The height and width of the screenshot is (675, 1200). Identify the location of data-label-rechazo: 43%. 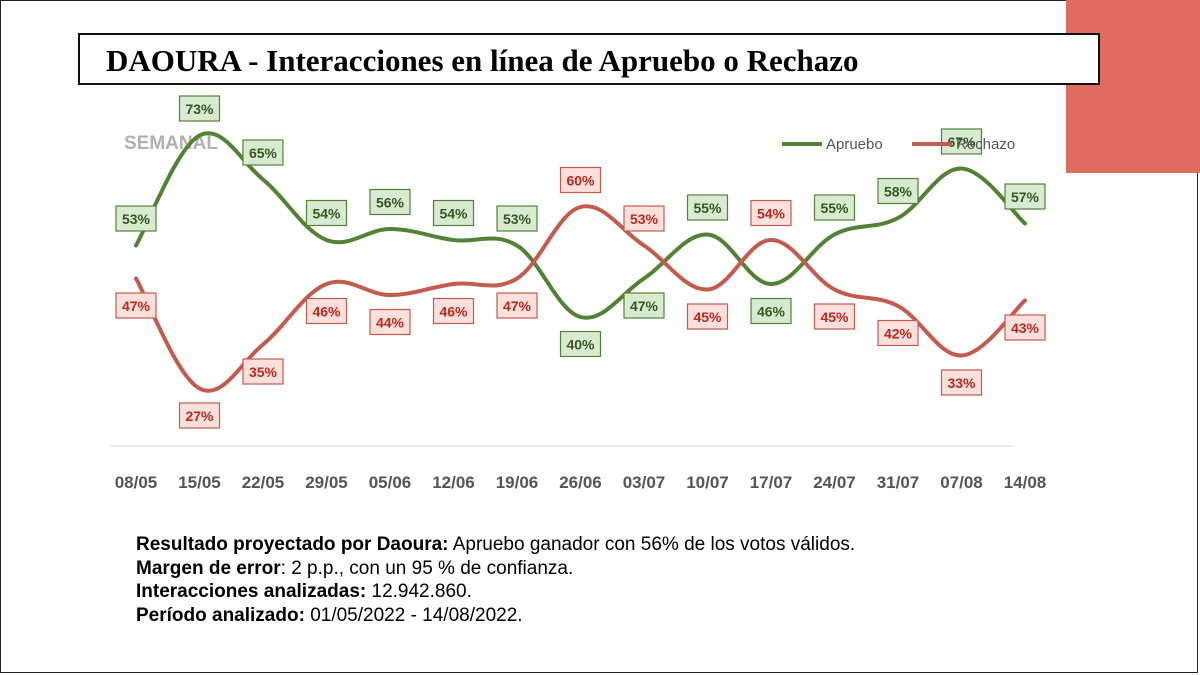
(1025, 328).